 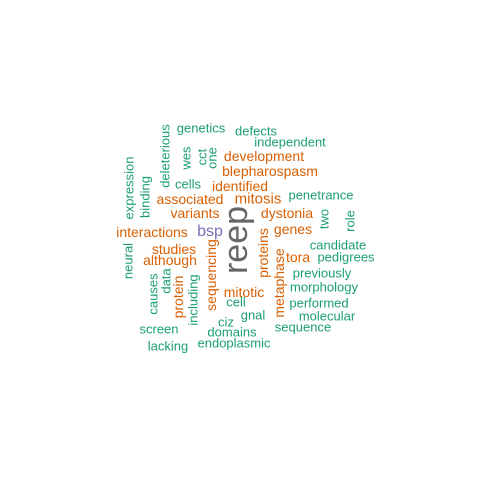 What do you see at coordinates (253, 315) in the screenshot?
I see `word-gnal: gnal` at bounding box center [253, 315].